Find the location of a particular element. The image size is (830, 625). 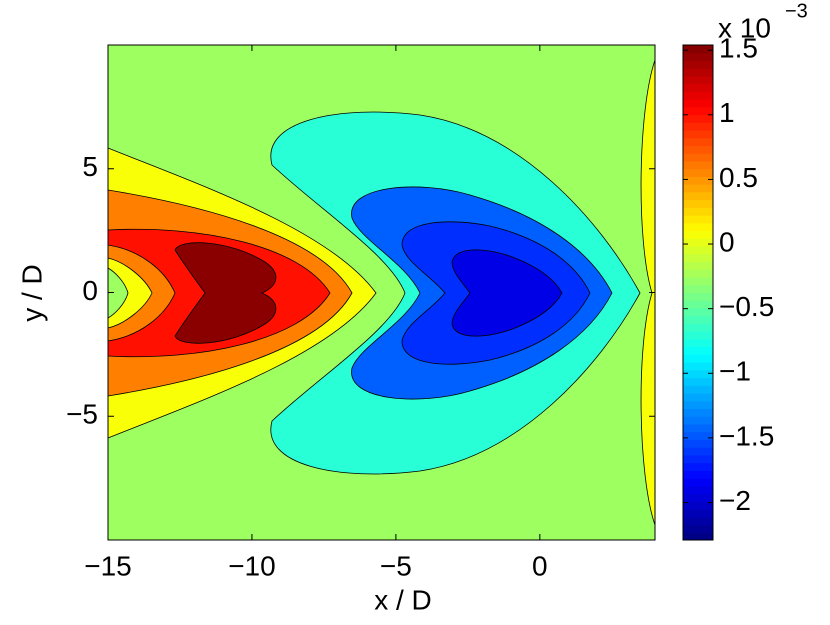

colorbar-tick-label: 1.5 is located at coordinates (738, 48).